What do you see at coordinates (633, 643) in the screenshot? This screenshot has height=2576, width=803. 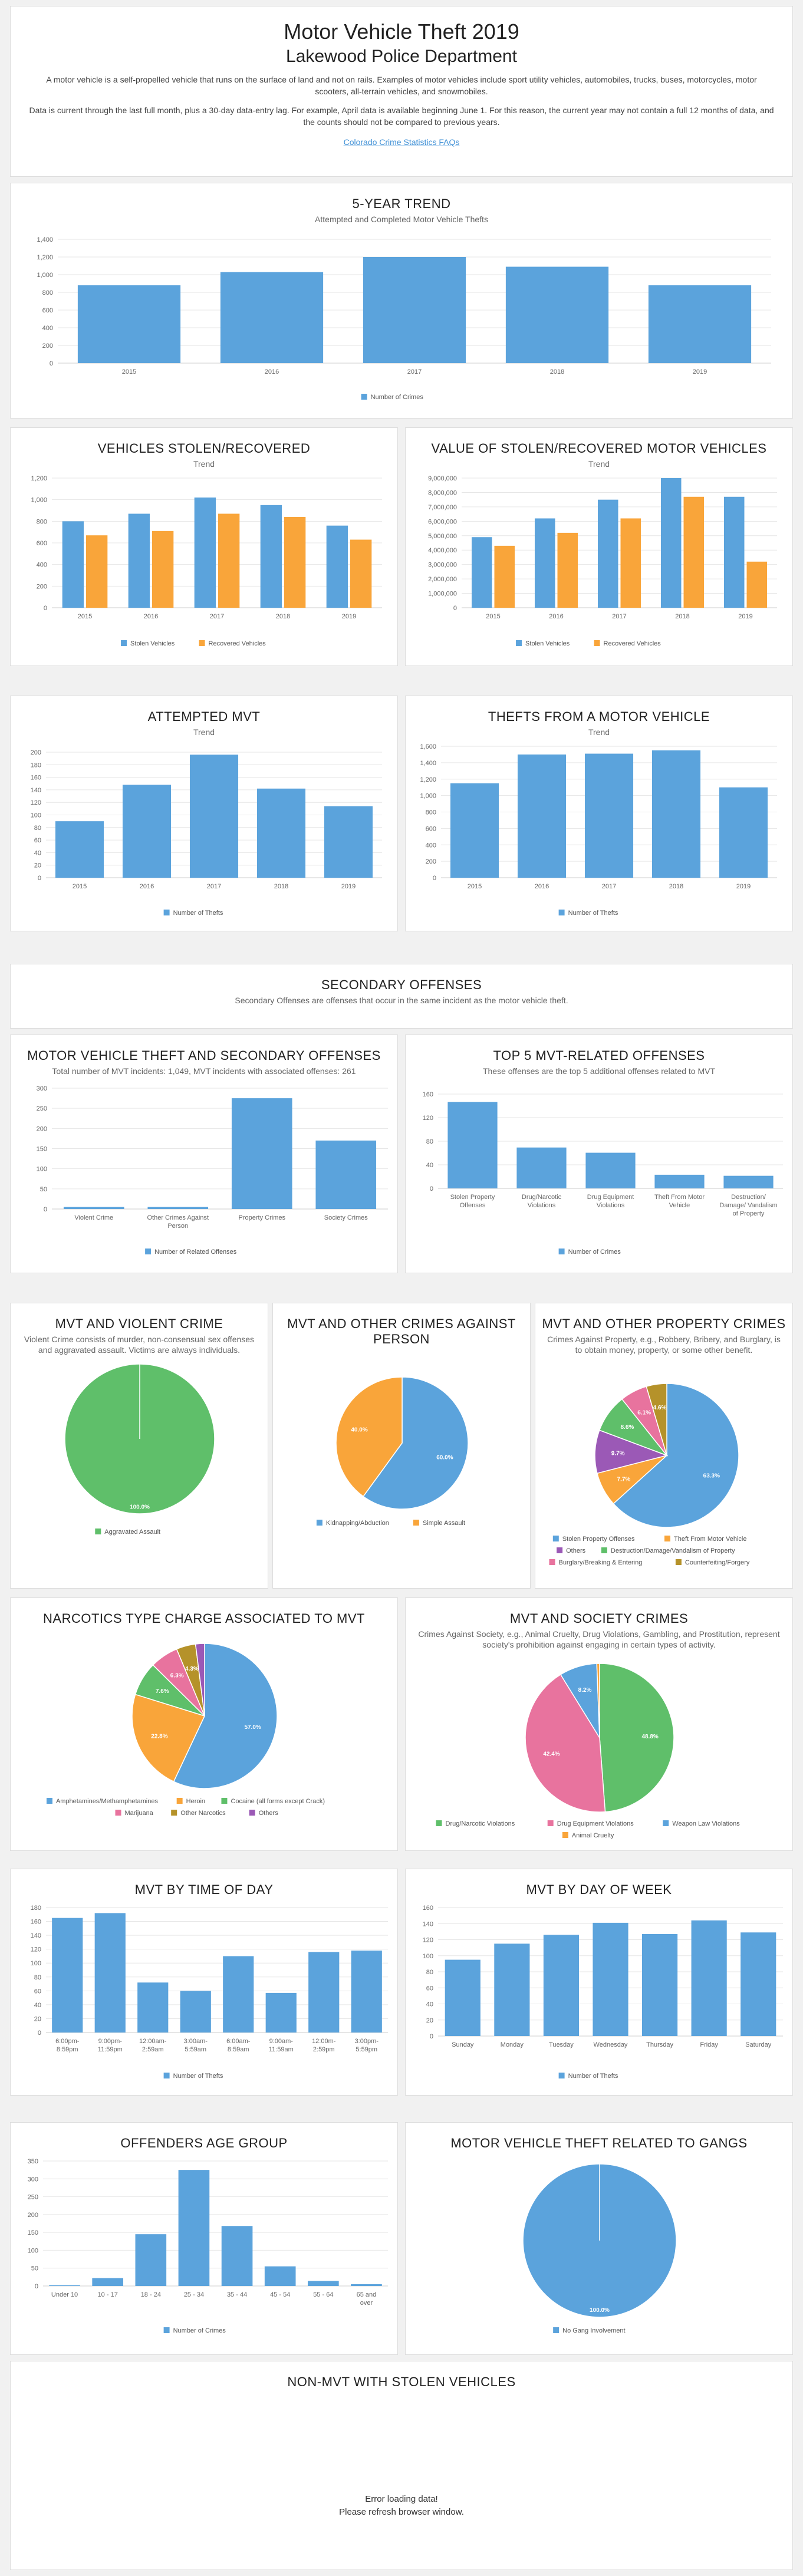 I see `legend-label: Recovered Vehicles` at bounding box center [633, 643].